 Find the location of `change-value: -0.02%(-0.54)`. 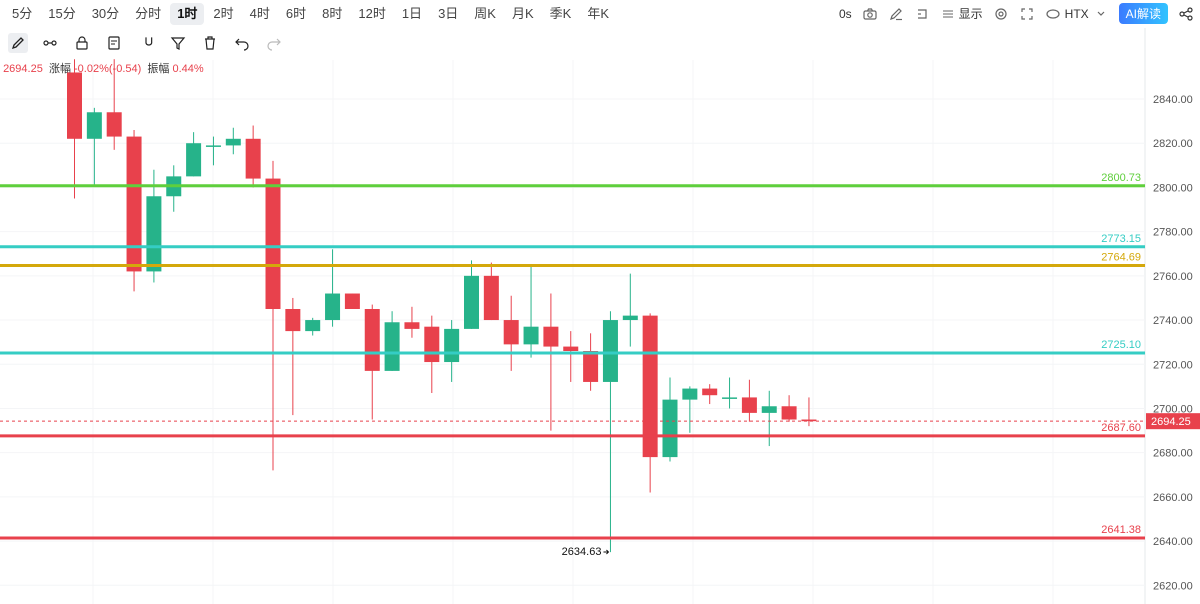

change-value: -0.02%(-0.54) is located at coordinates (108, 69).